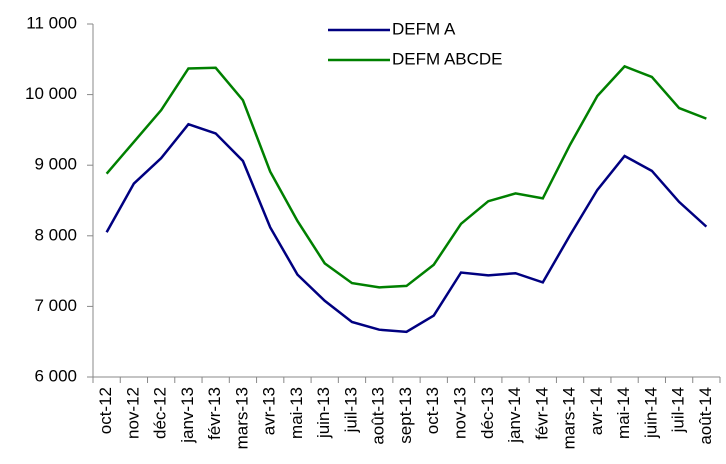  Describe the element at coordinates (105, 410) in the screenshot. I see `x-tick-label: oct-12` at that location.